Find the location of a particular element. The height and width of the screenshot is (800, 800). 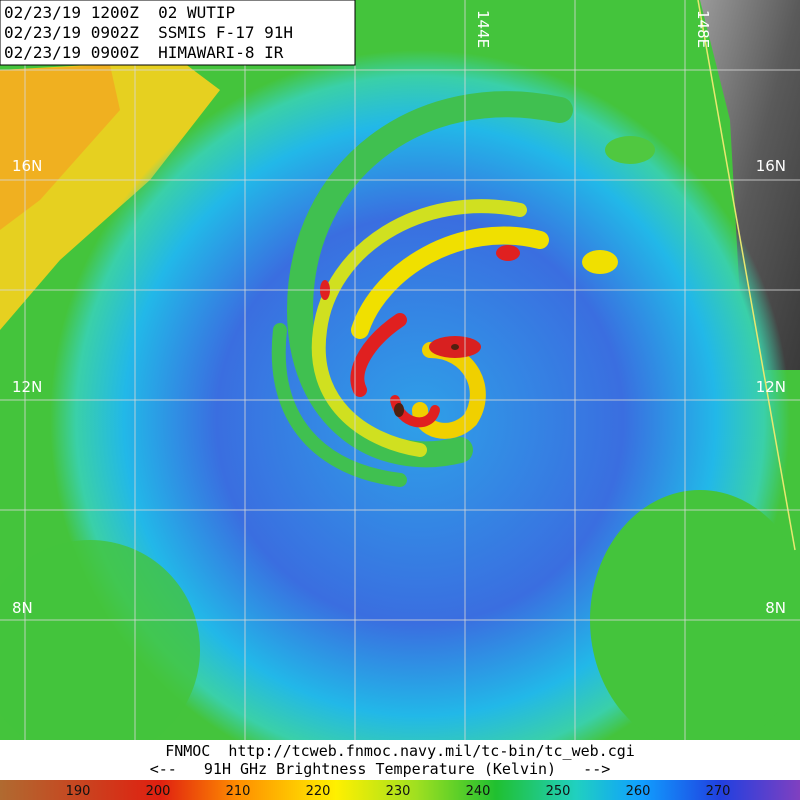

colorbar-label: 220 is located at coordinates (318, 791).